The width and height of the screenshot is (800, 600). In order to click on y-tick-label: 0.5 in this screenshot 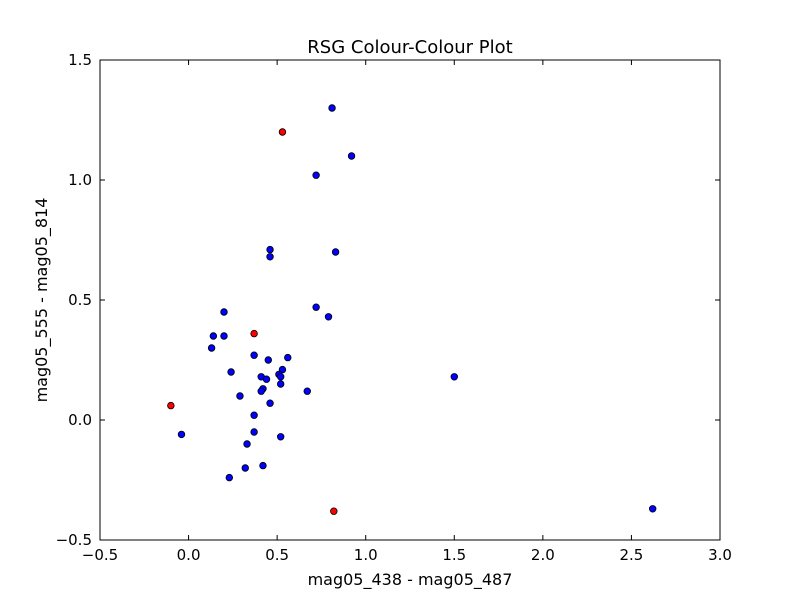, I will do `click(80, 300)`.